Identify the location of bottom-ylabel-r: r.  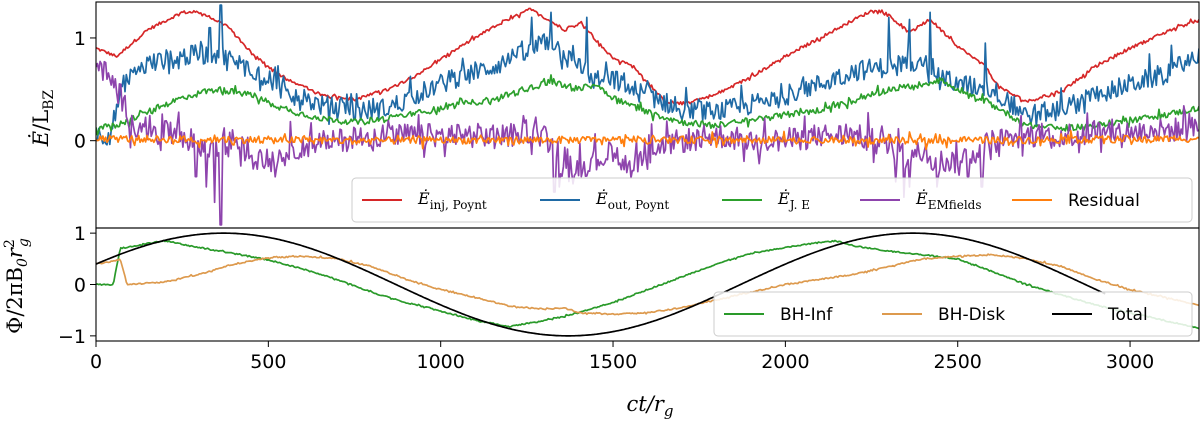
(15, 252).